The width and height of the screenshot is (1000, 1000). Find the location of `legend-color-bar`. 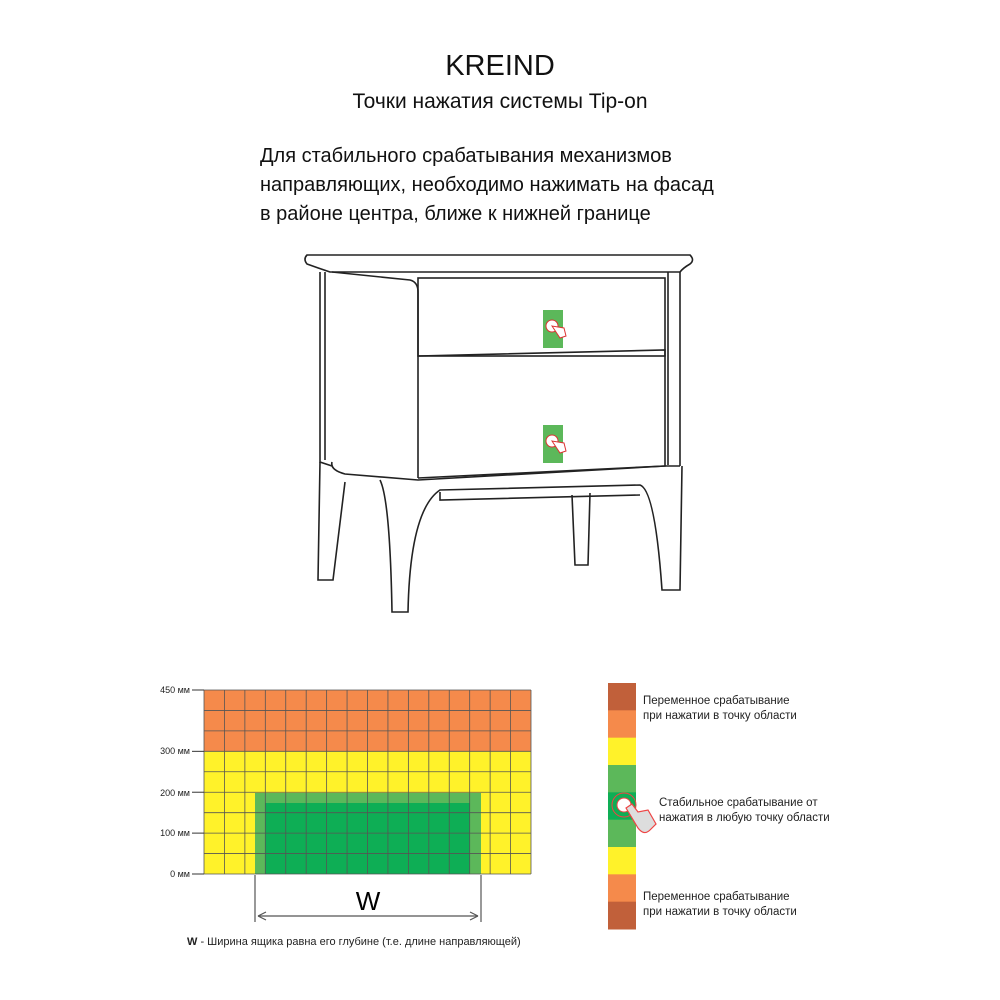

legend-color-bar is located at coordinates (622, 806).